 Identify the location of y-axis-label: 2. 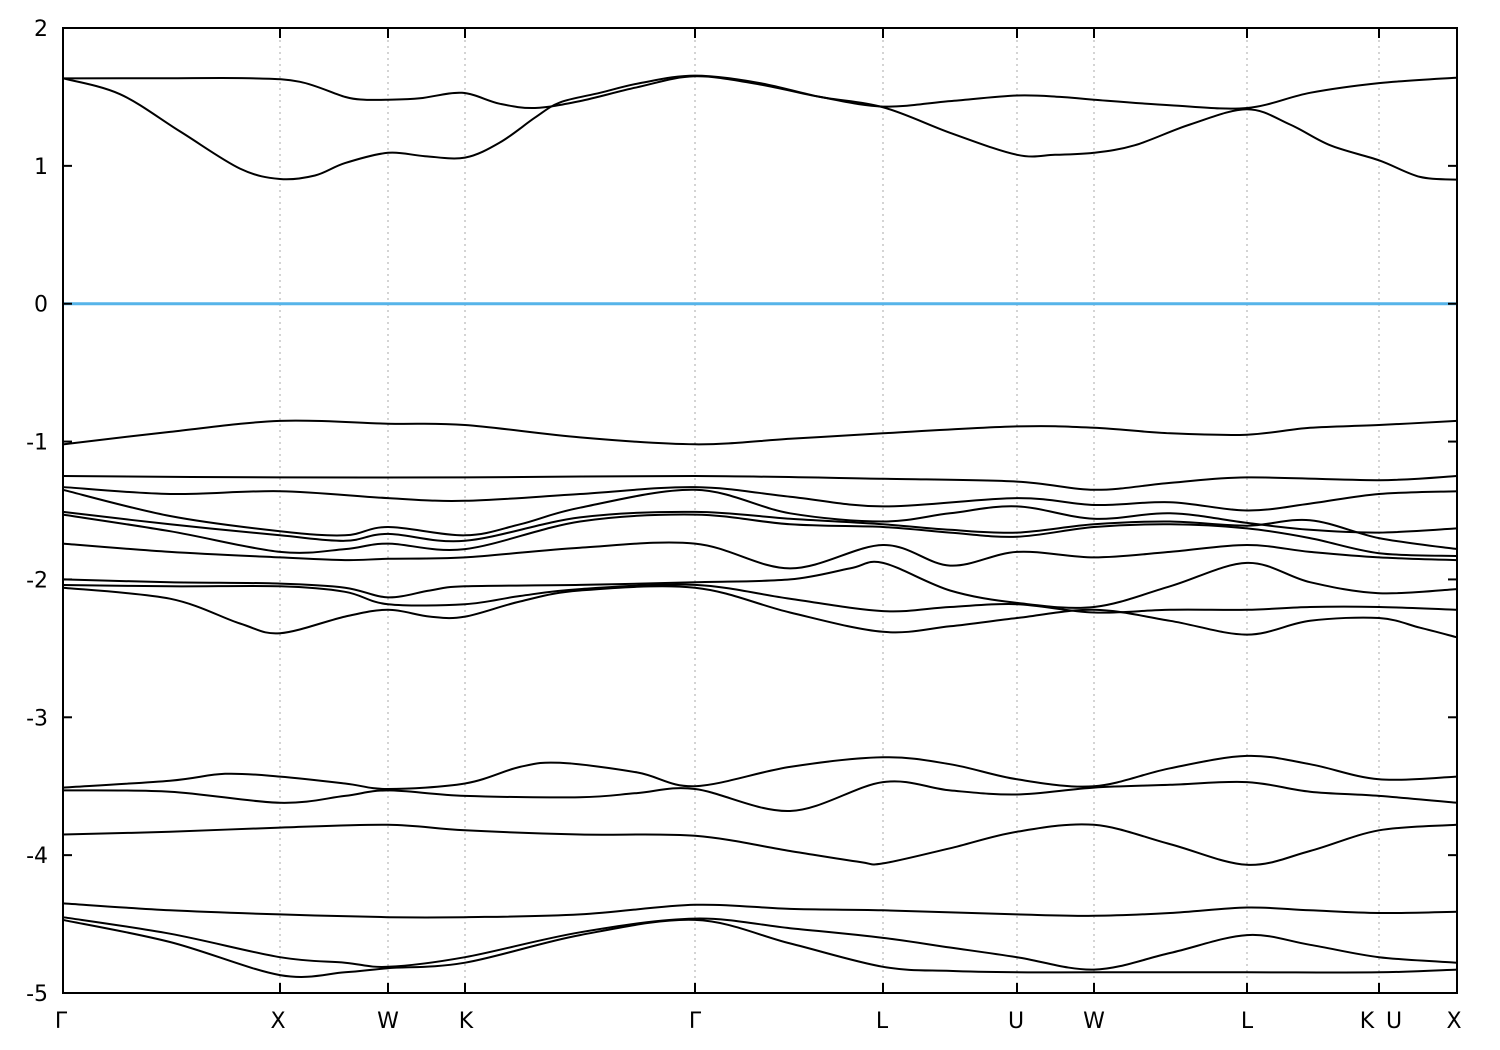
(41, 29).